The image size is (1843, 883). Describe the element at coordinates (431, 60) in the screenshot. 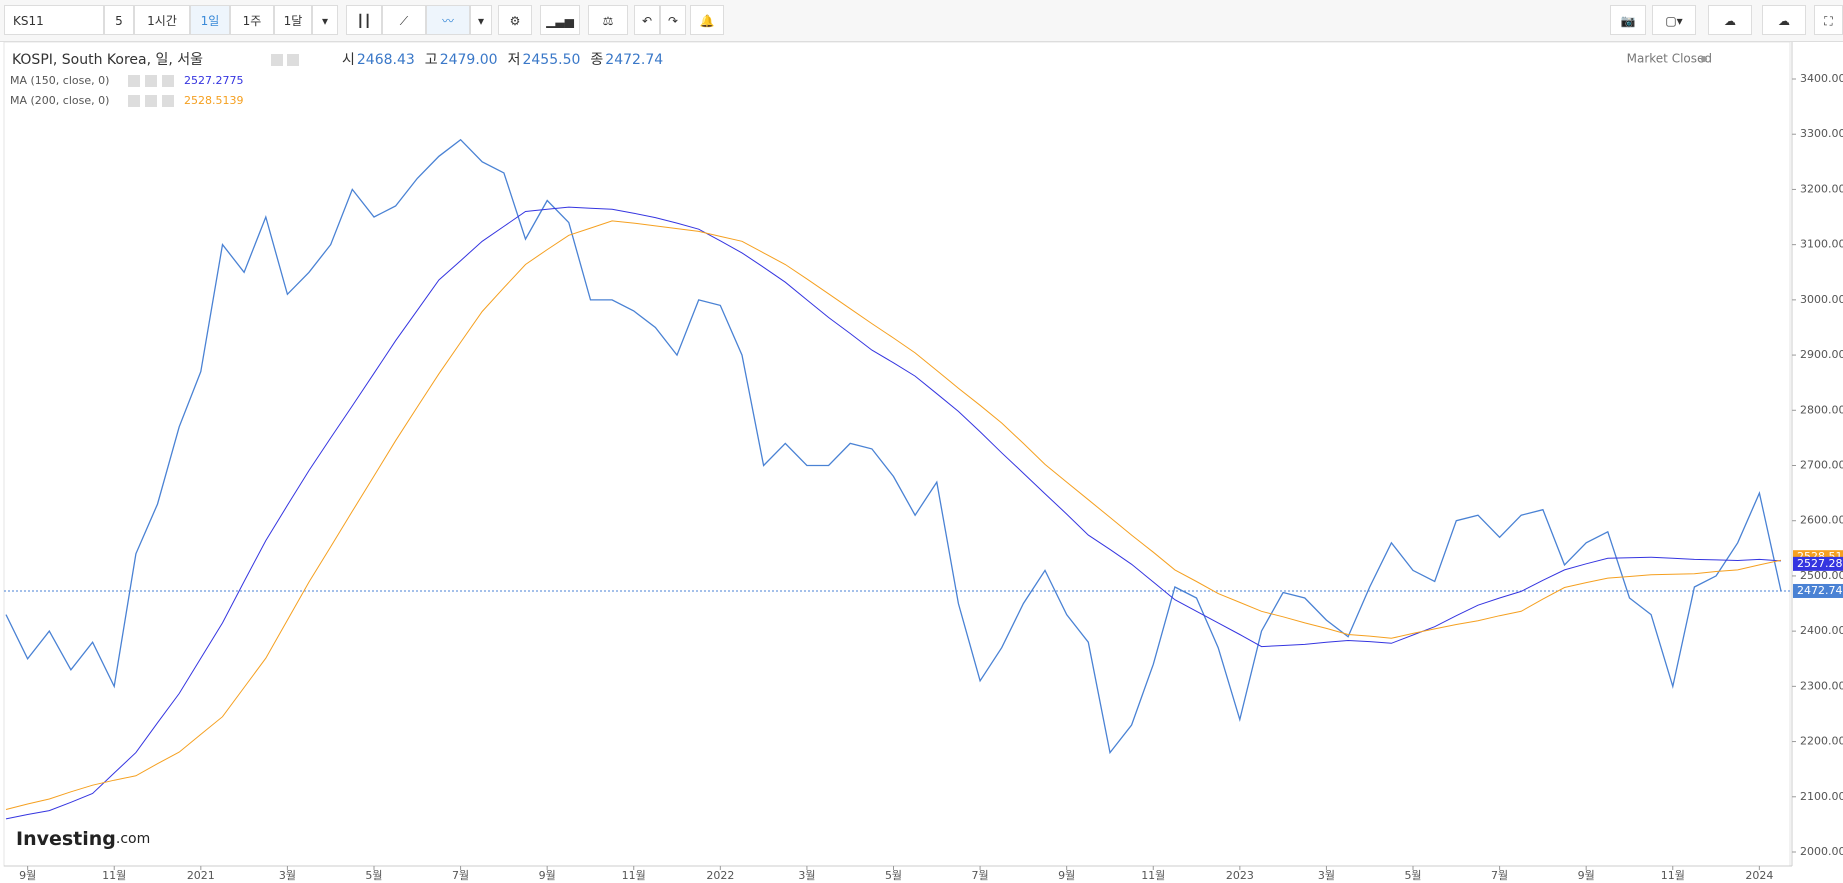

I see `ohlc-label: 고` at that location.